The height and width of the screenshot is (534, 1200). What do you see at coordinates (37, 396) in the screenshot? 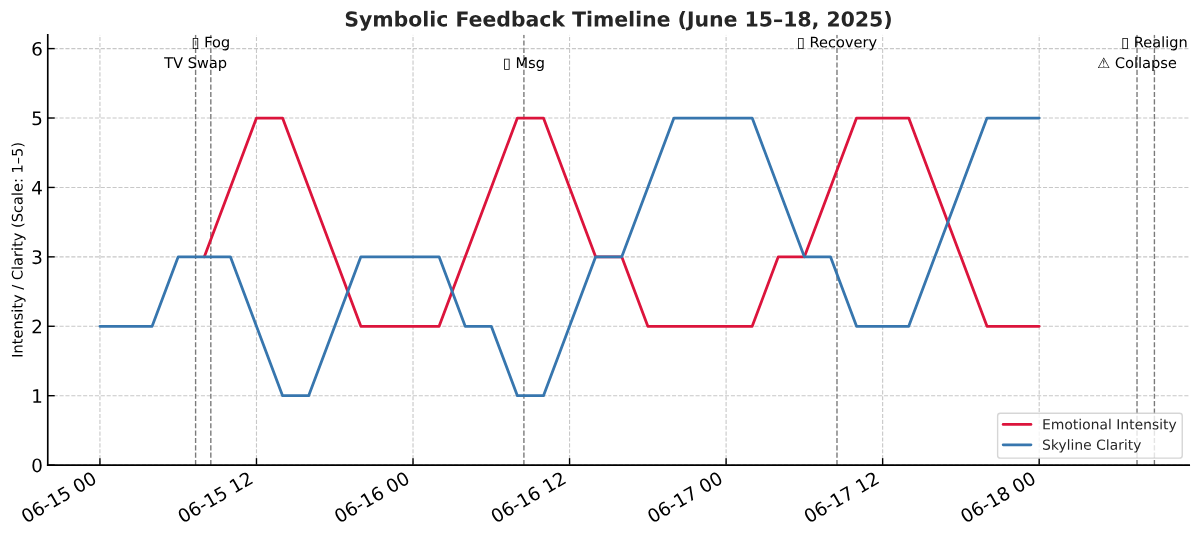
I see `y-tick-label: 1` at bounding box center [37, 396].